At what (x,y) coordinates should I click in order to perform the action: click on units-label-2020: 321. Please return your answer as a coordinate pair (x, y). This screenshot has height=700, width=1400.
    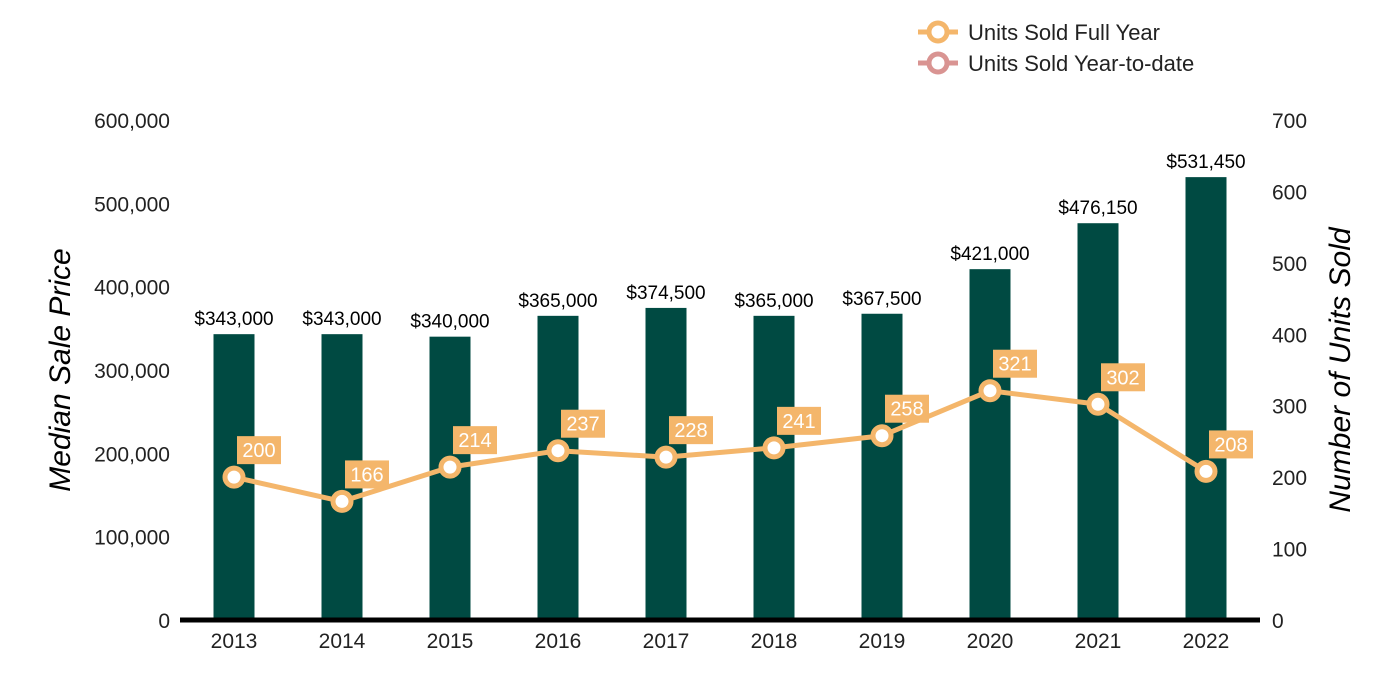
    Looking at the image, I should click on (1014, 365).